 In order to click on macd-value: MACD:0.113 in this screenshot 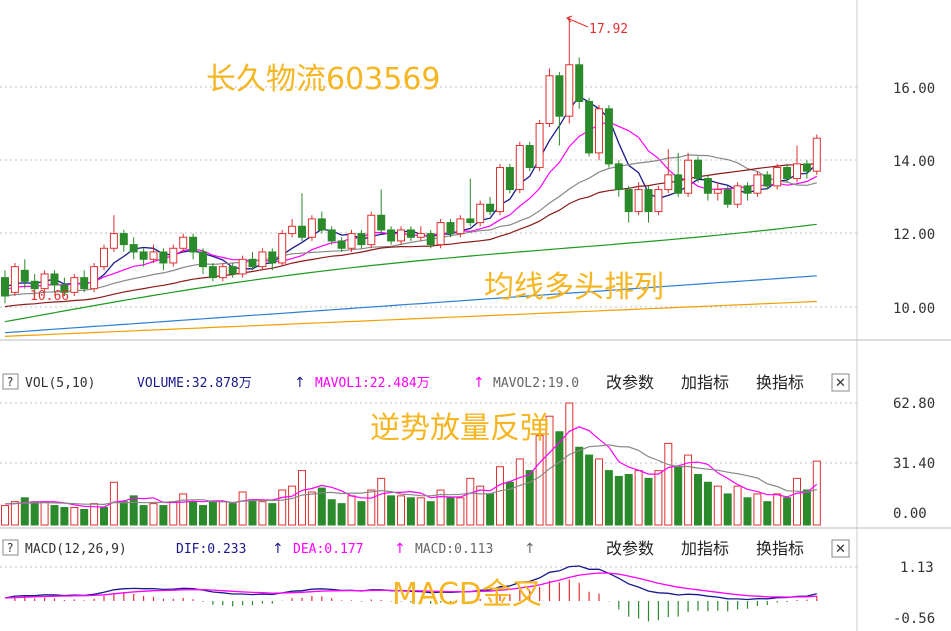, I will do `click(454, 549)`.